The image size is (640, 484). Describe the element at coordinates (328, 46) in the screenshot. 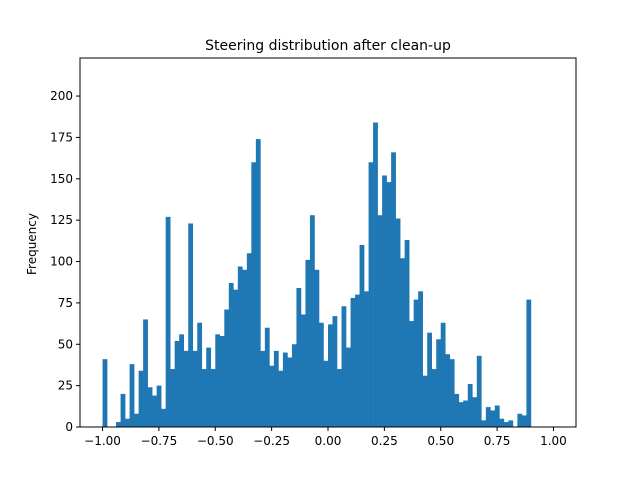

I see `chart-title: Steering distribution after clean-up` at that location.